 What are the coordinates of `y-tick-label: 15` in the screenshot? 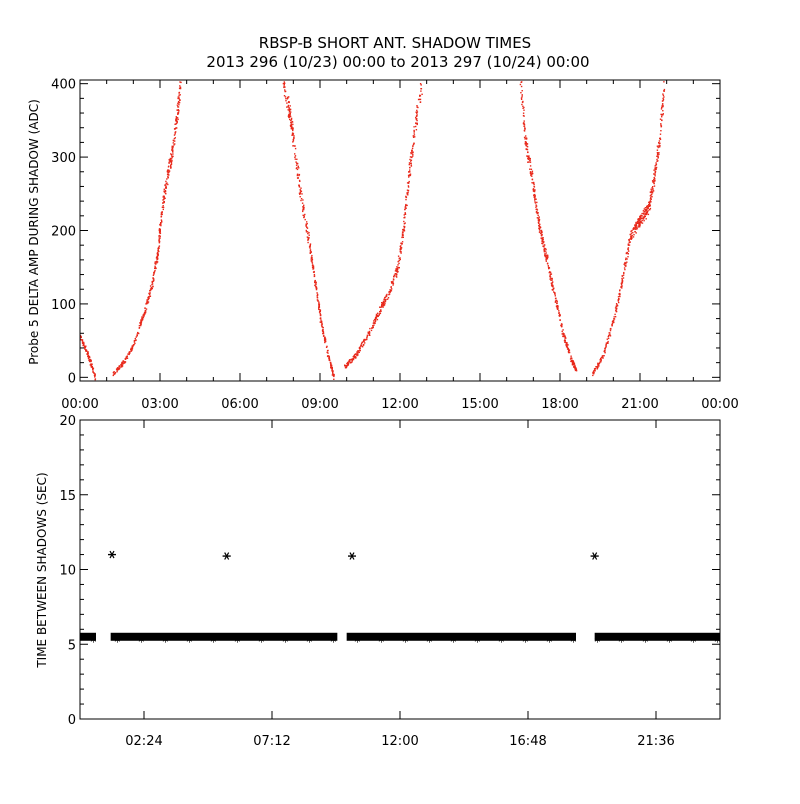 It's located at (67, 496).